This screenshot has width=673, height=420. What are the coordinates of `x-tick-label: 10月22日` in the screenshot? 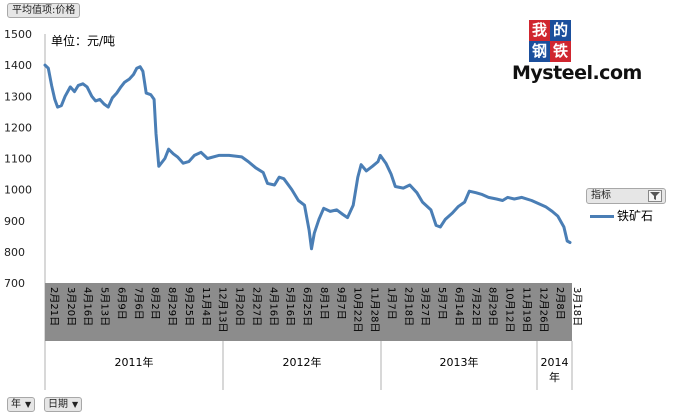 It's located at (358, 309).